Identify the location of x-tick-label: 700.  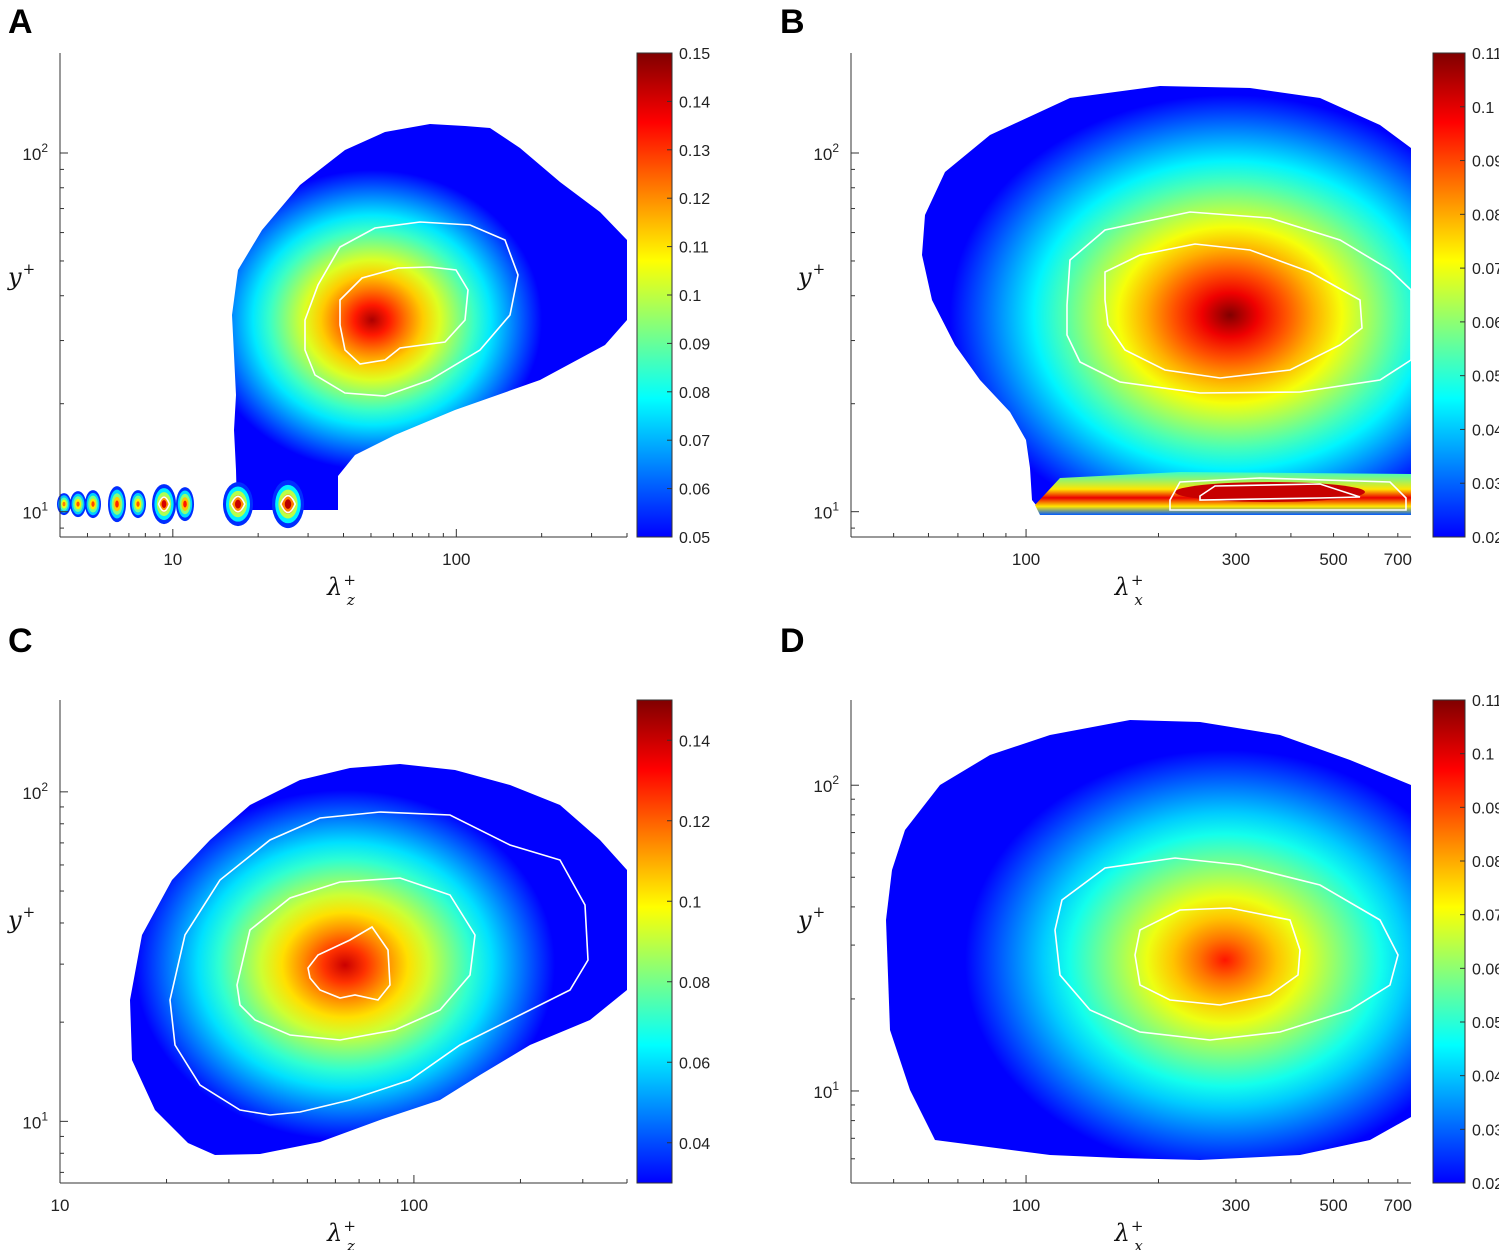
(1398, 559).